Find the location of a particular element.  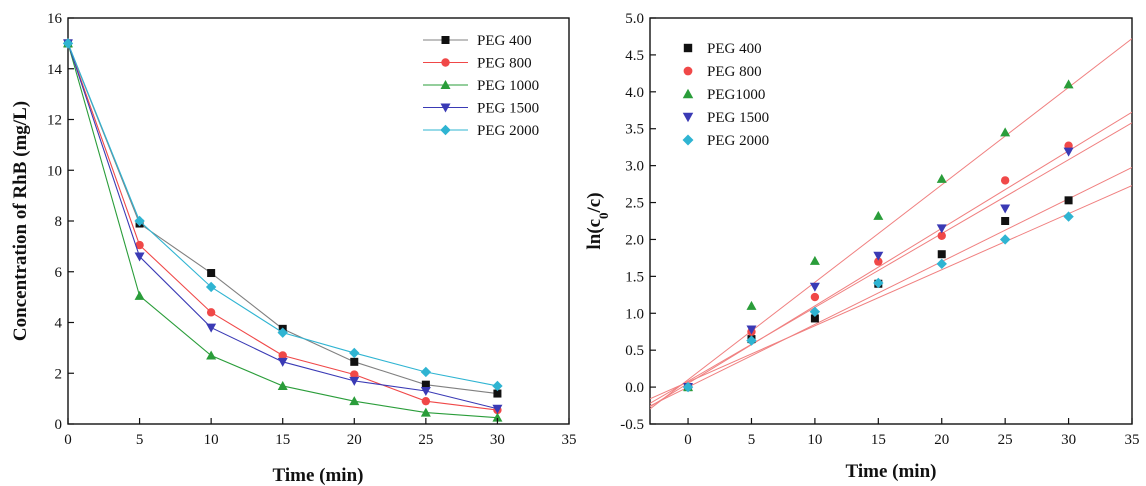

y-tick-label: 14 is located at coordinates (55, 70).